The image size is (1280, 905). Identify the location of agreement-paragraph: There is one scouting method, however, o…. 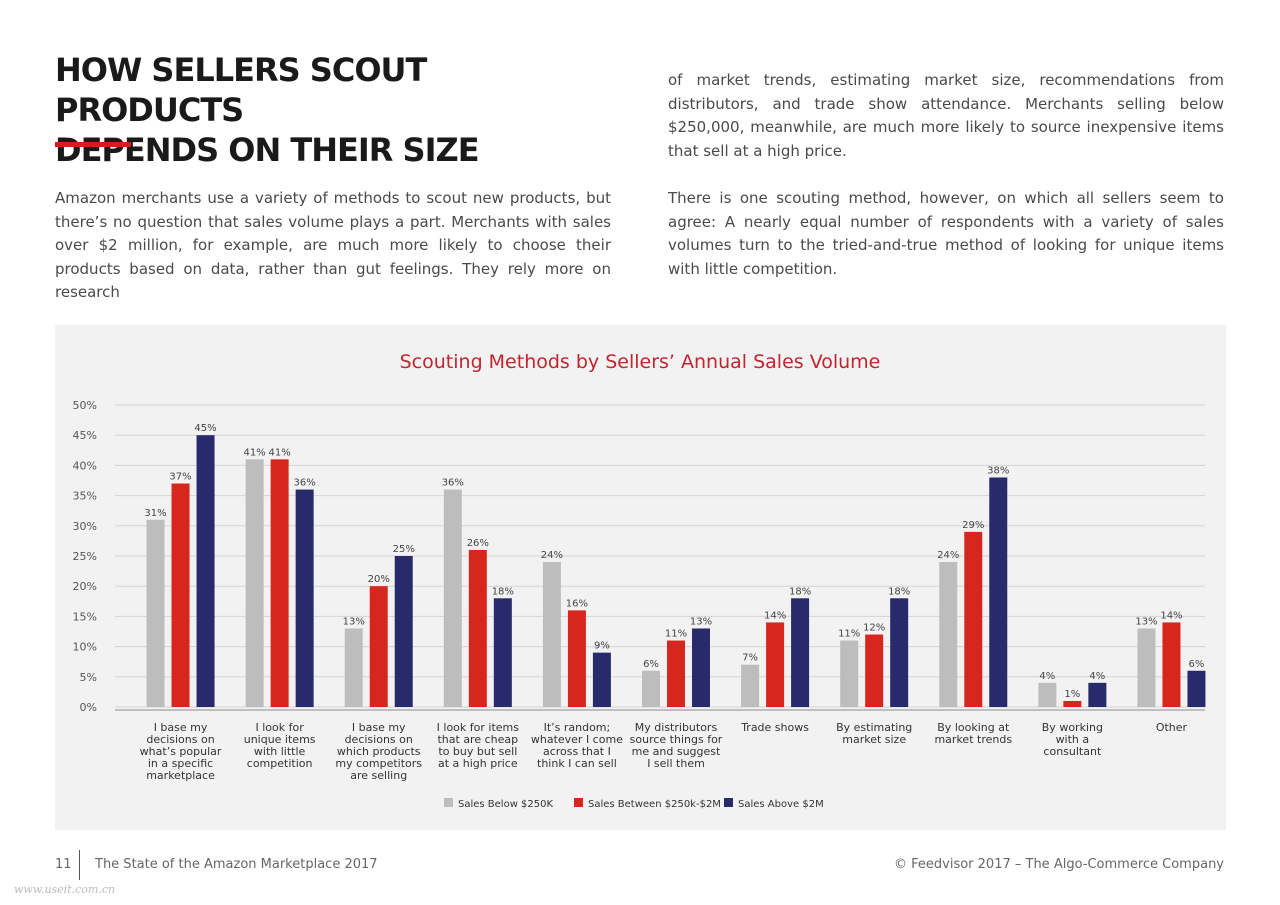
(946, 233).